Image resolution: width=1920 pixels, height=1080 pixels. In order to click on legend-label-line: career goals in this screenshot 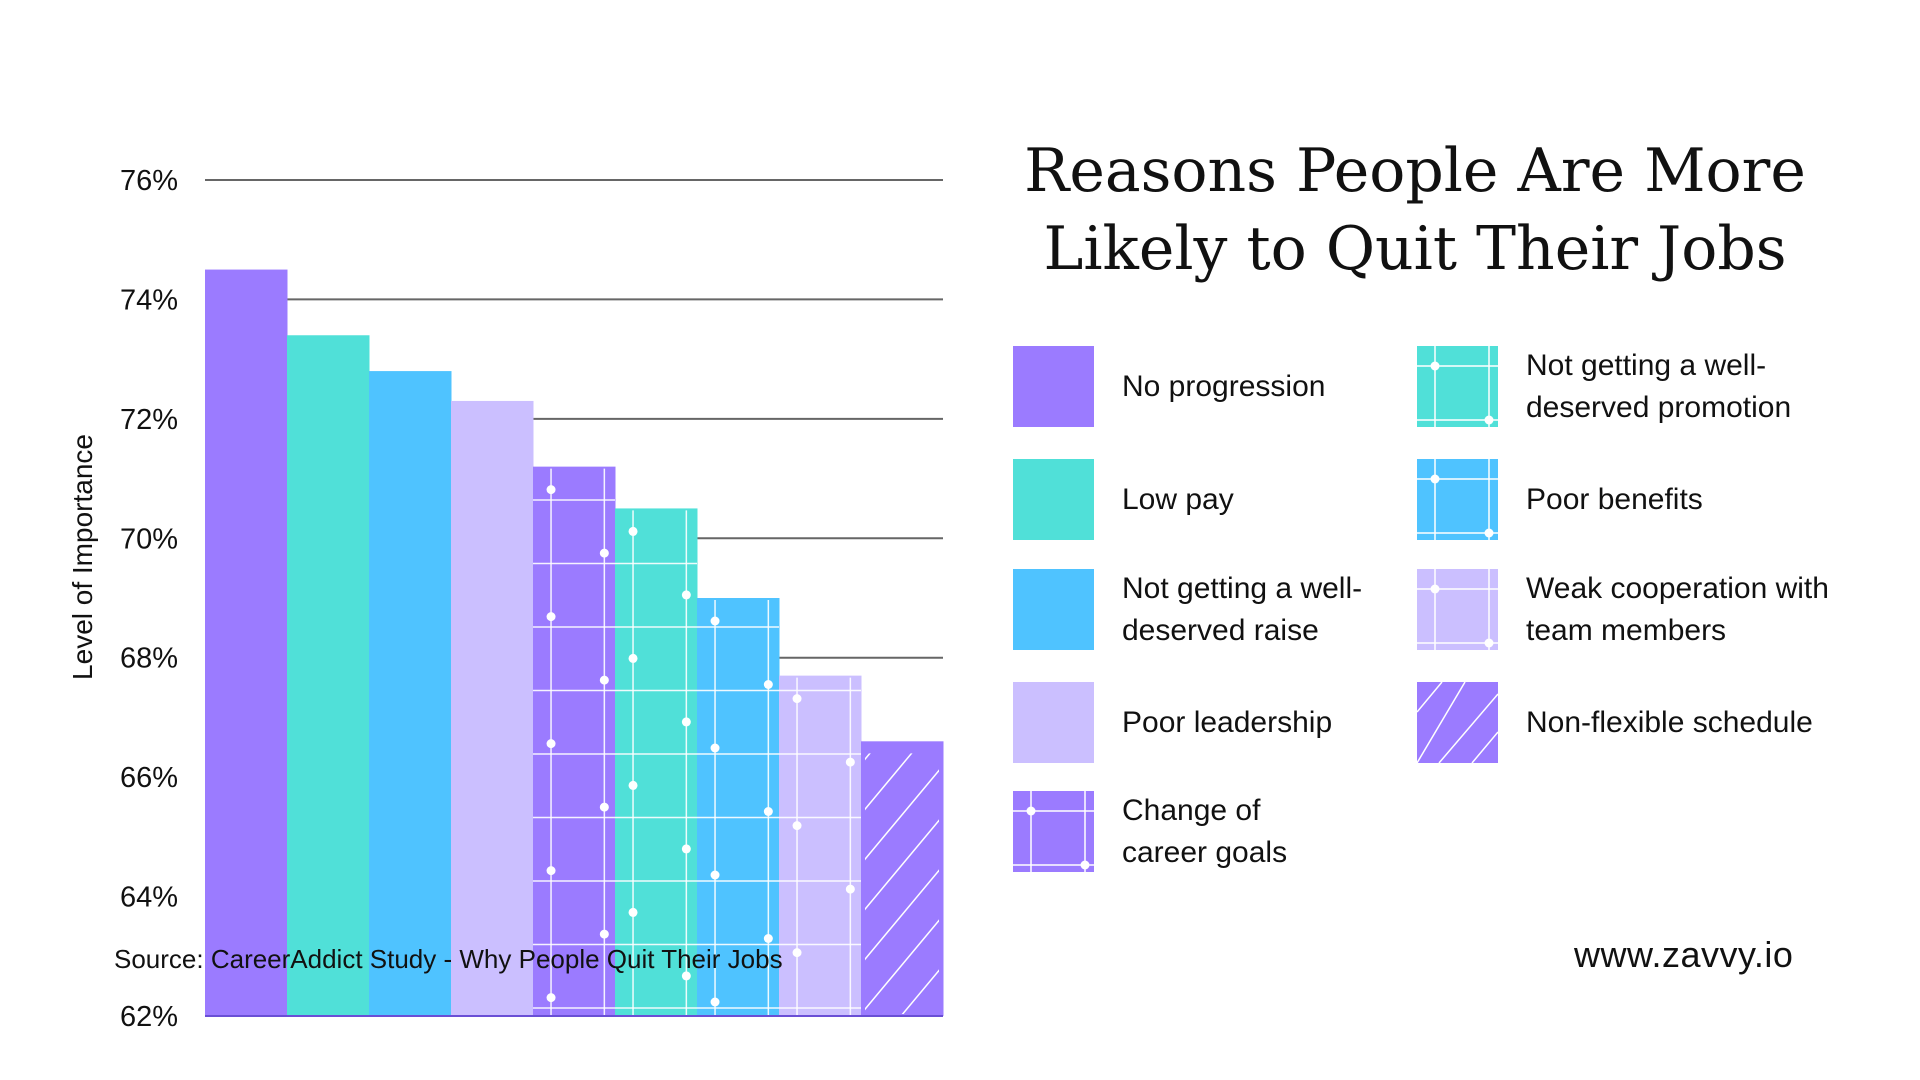, I will do `click(1205, 852)`.